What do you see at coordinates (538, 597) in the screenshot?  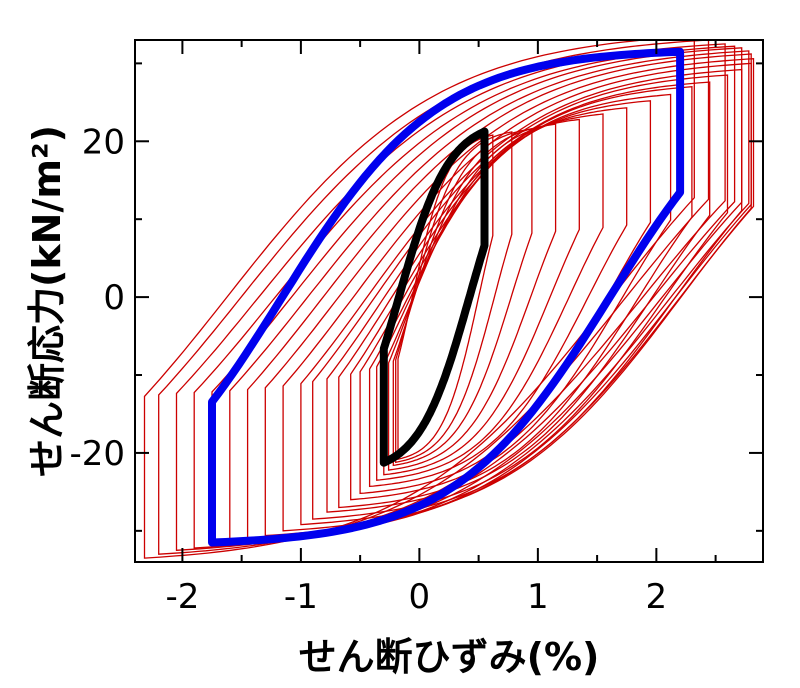 I see `x-tick-label: 1` at bounding box center [538, 597].